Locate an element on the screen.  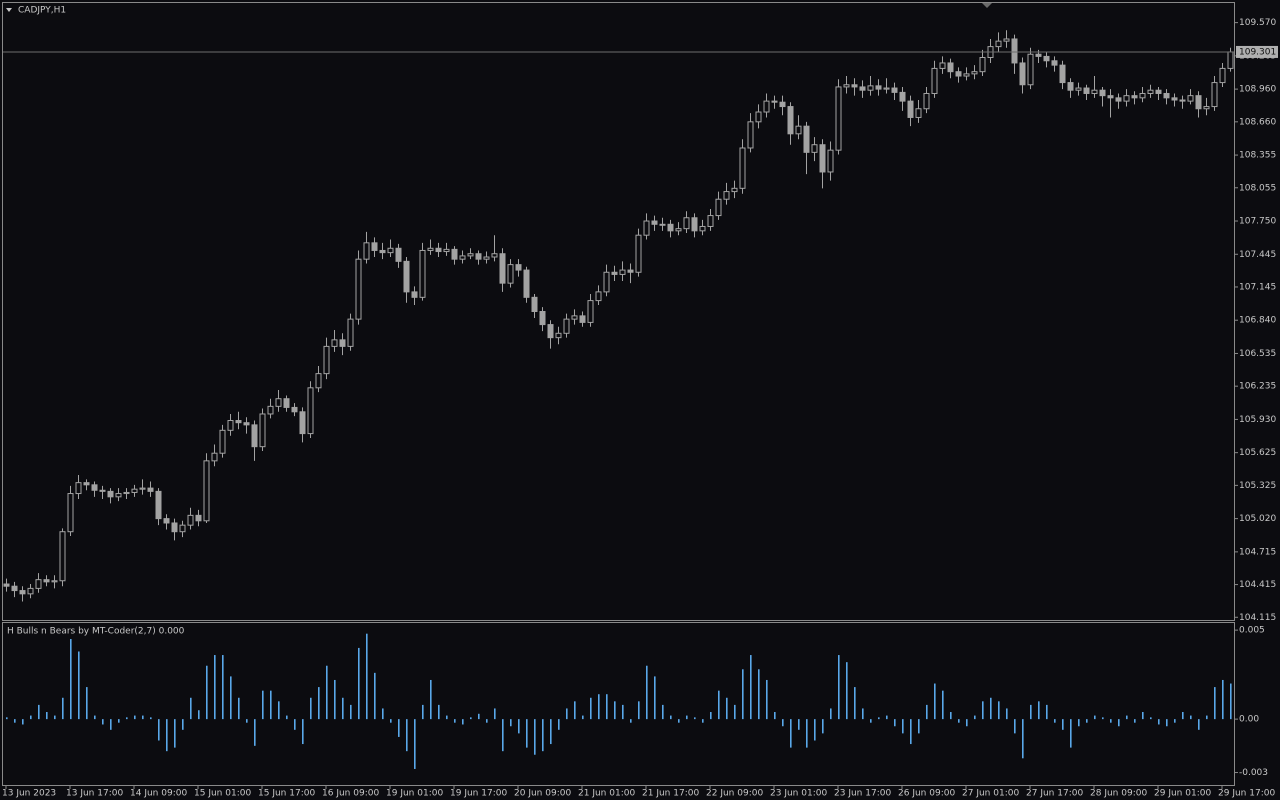
x-tick-label: 14 Jun 09:00 is located at coordinates (158, 794).